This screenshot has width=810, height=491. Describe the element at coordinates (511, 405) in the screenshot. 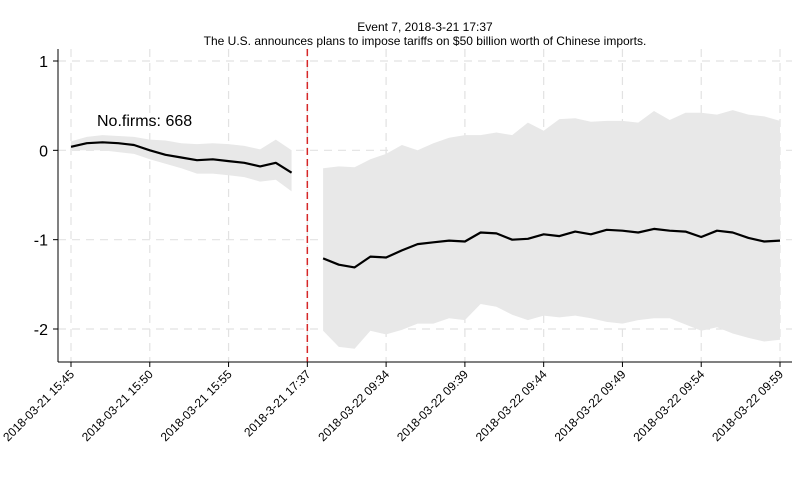

I see `x-tick-label: 2018-03-22 09:44` at that location.